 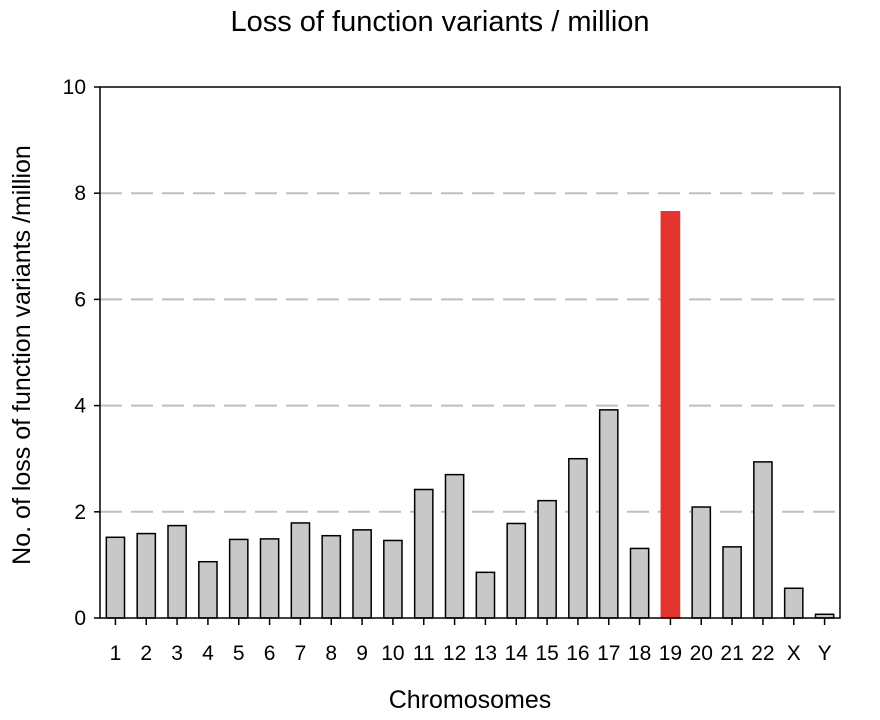 I want to click on x-tick-label-18: 18, so click(x=639, y=653).